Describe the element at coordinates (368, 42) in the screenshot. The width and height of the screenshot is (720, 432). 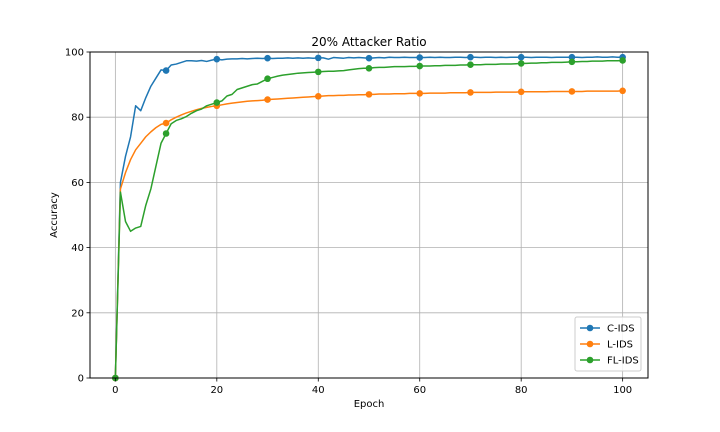
I see `chart-title: 20% Attacker Ratio` at that location.